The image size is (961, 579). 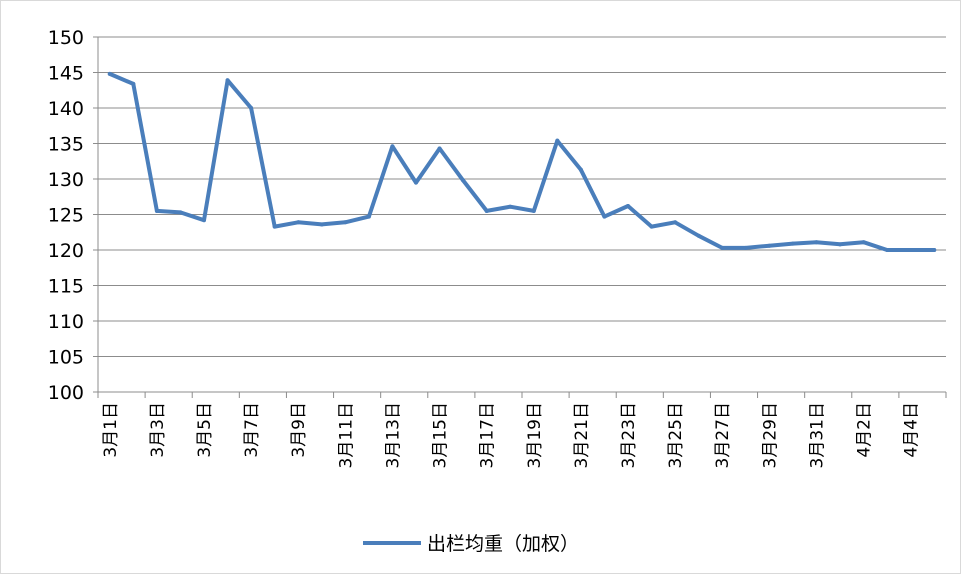 I want to click on x-tick-label: 3月7日, so click(x=252, y=430).